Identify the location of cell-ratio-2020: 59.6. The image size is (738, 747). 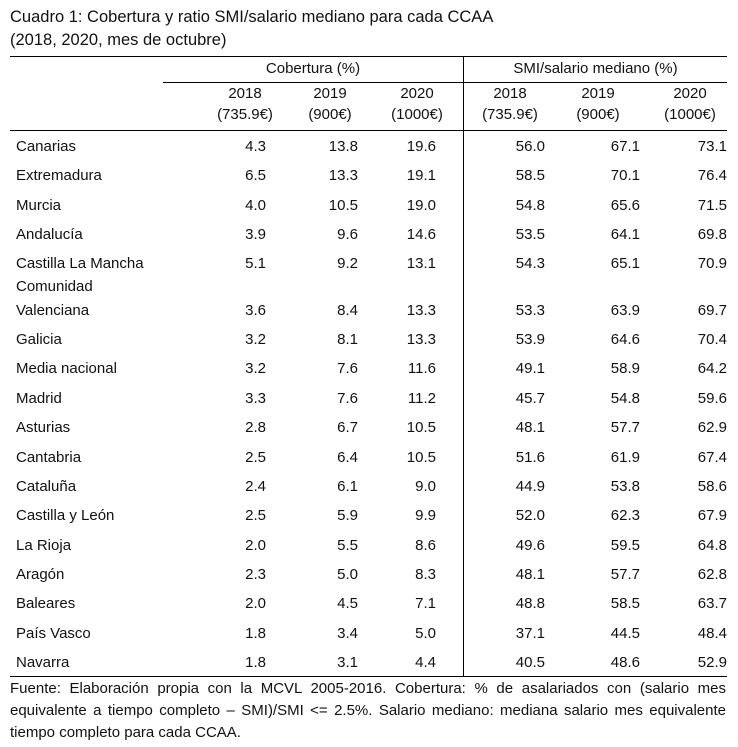
(712, 398).